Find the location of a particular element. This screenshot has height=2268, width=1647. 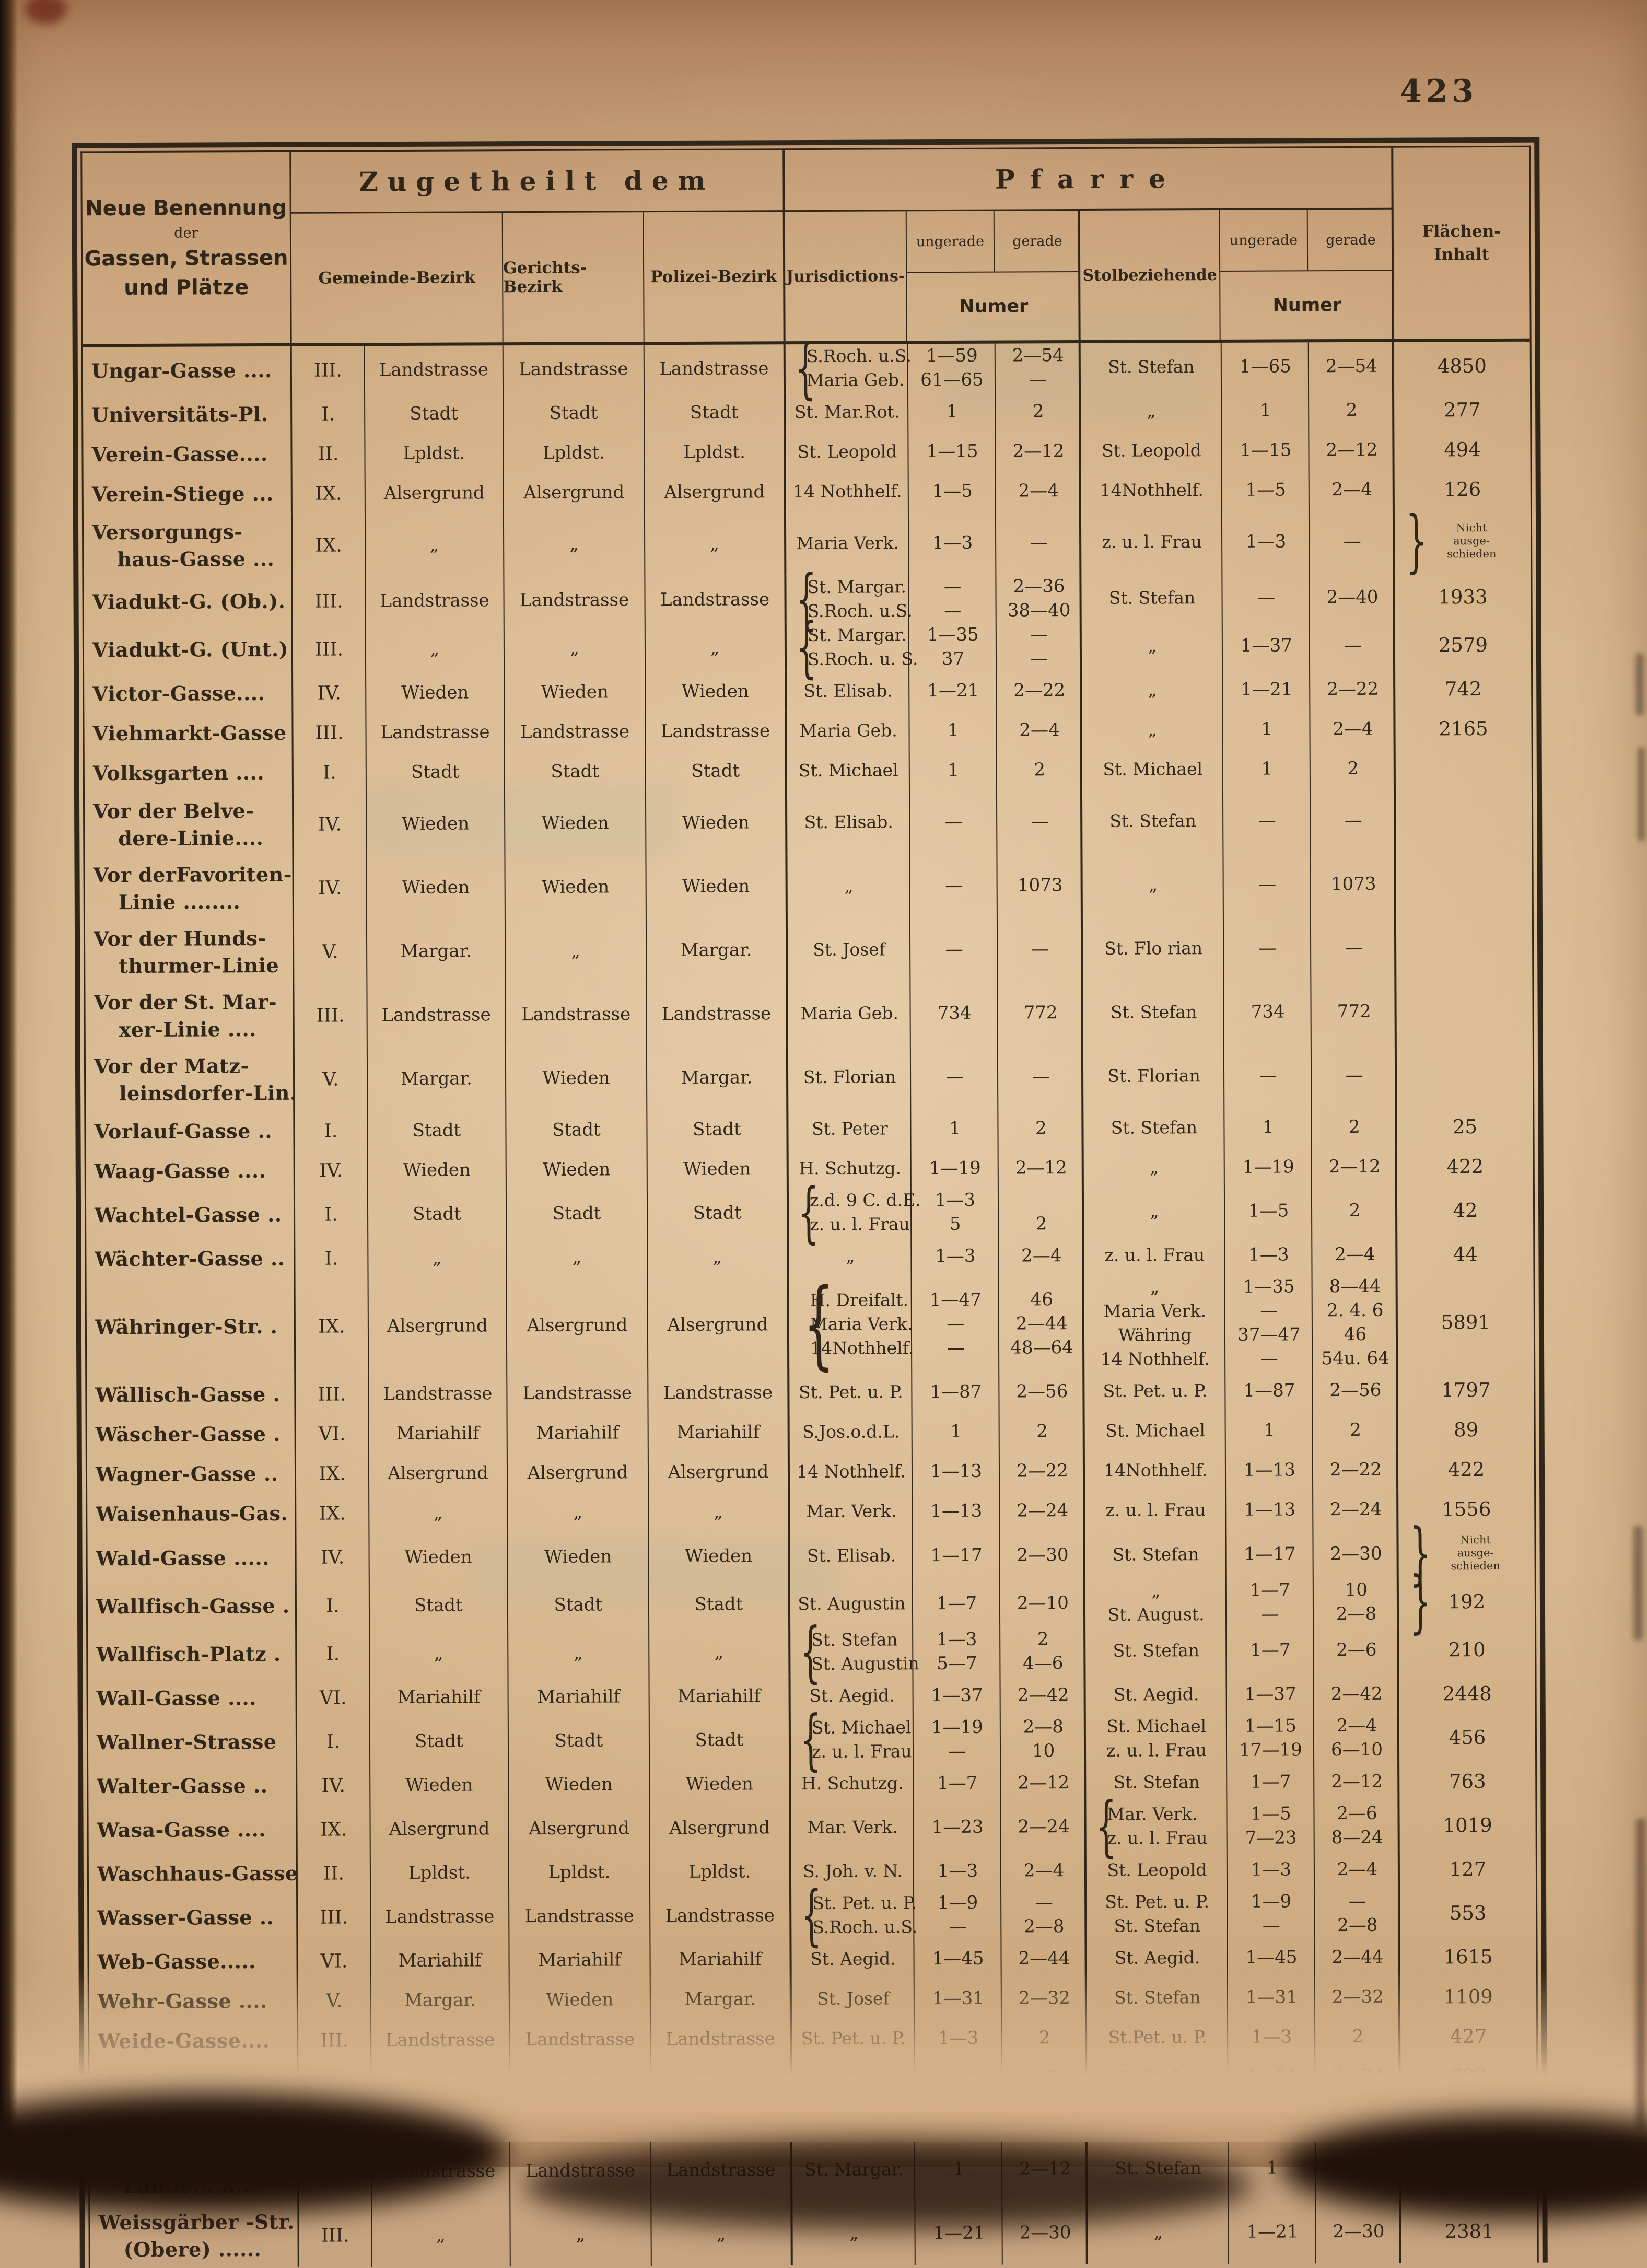

polizei-bezirk-value: „ is located at coordinates (716, 543).